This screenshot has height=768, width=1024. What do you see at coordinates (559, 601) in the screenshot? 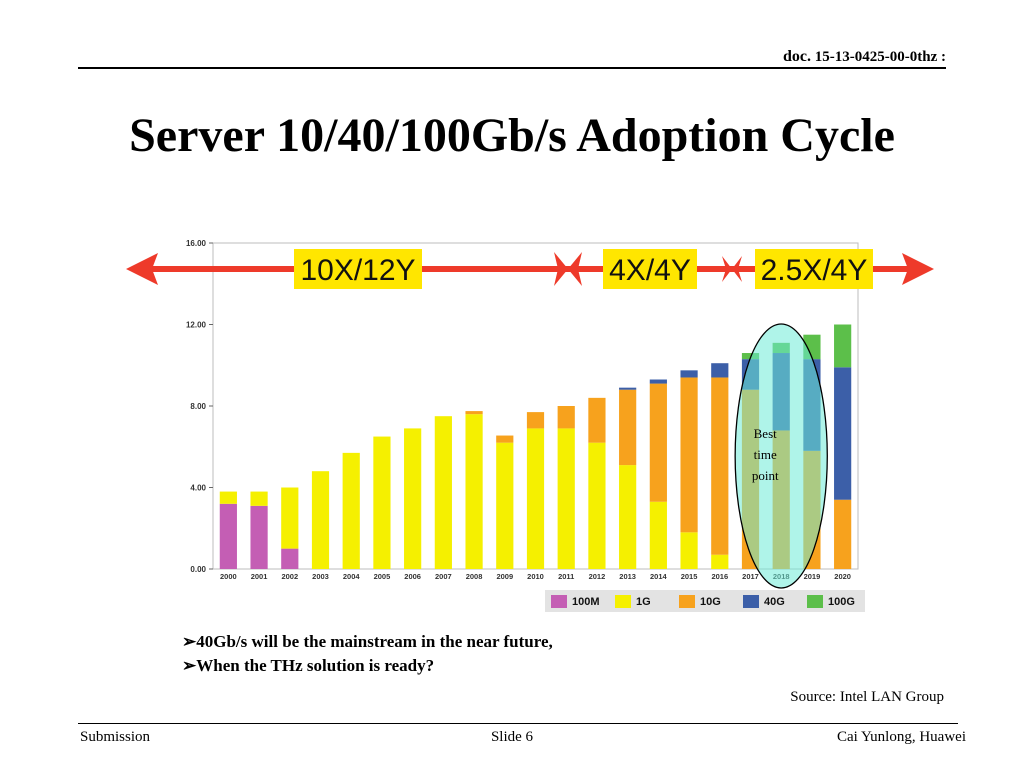
I see `legend-swatch-100m` at bounding box center [559, 601].